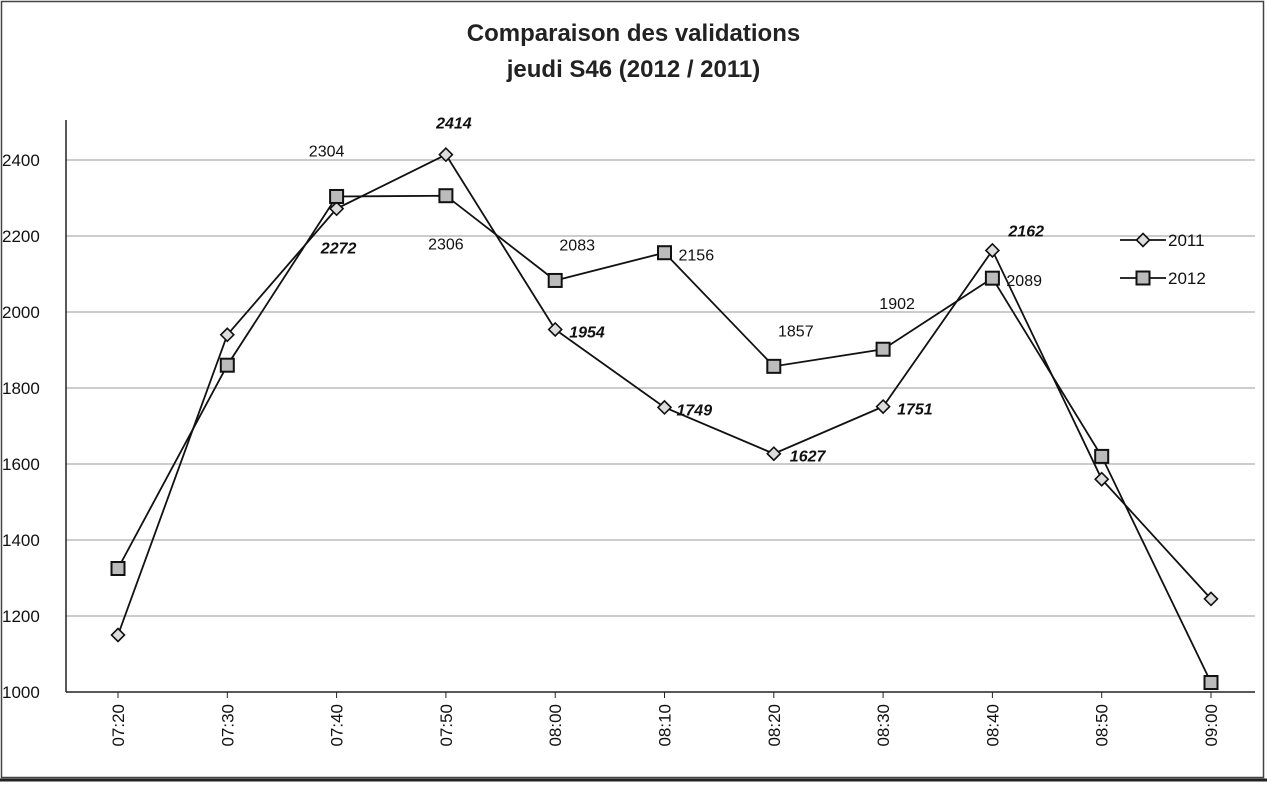  What do you see at coordinates (21, 236) in the screenshot?
I see `y-tick-label: 2200` at bounding box center [21, 236].